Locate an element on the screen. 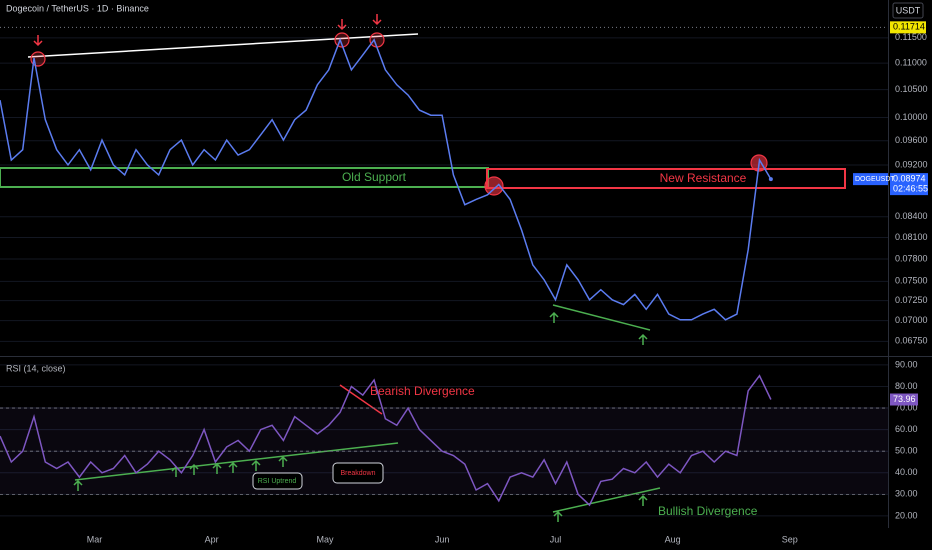  annotation: Old Support is located at coordinates (374, 177).